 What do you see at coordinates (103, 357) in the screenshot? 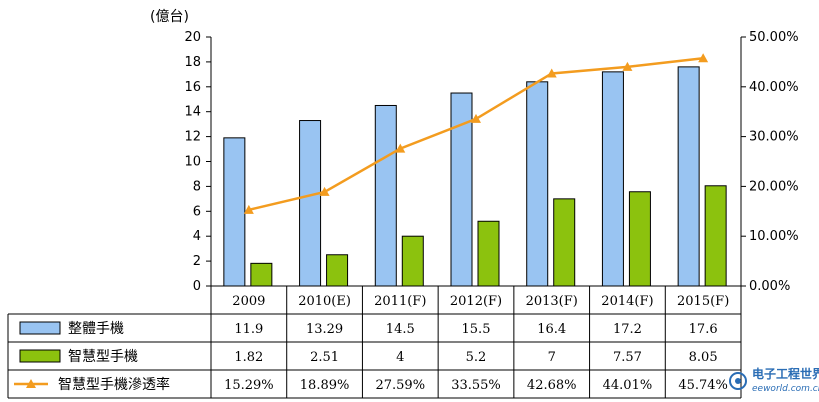
I see `legend-label: 智慧型手機` at bounding box center [103, 357].